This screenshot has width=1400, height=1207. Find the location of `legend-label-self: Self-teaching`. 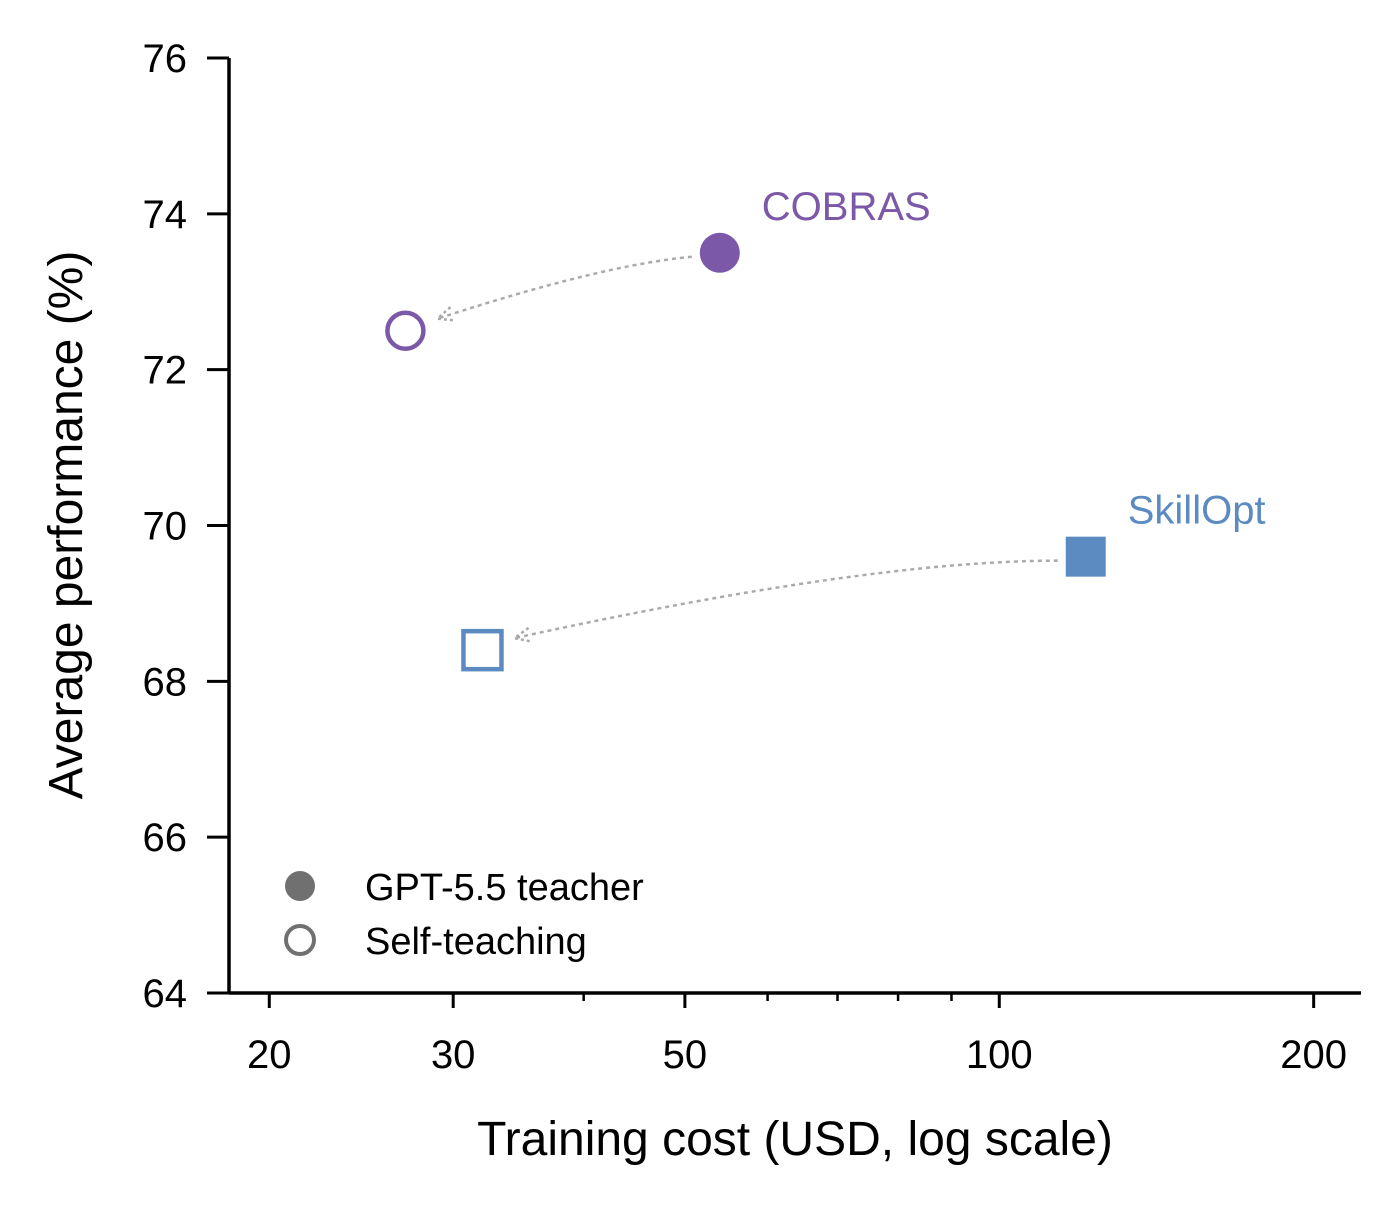

legend-label-self: Self-teaching is located at coordinates (476, 942).